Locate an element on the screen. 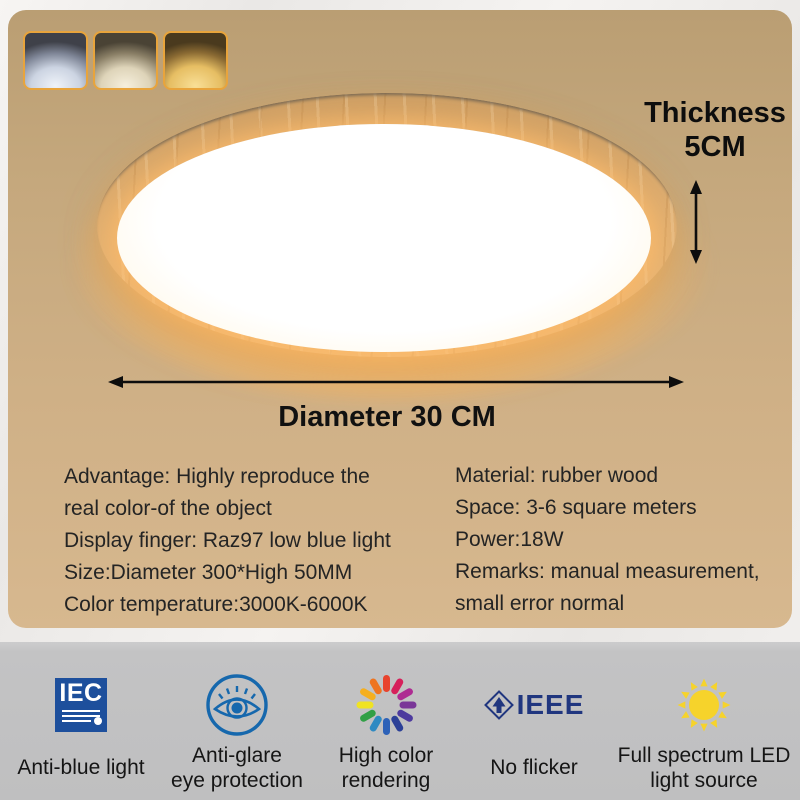  spec-line: small error normal is located at coordinates (540, 603).